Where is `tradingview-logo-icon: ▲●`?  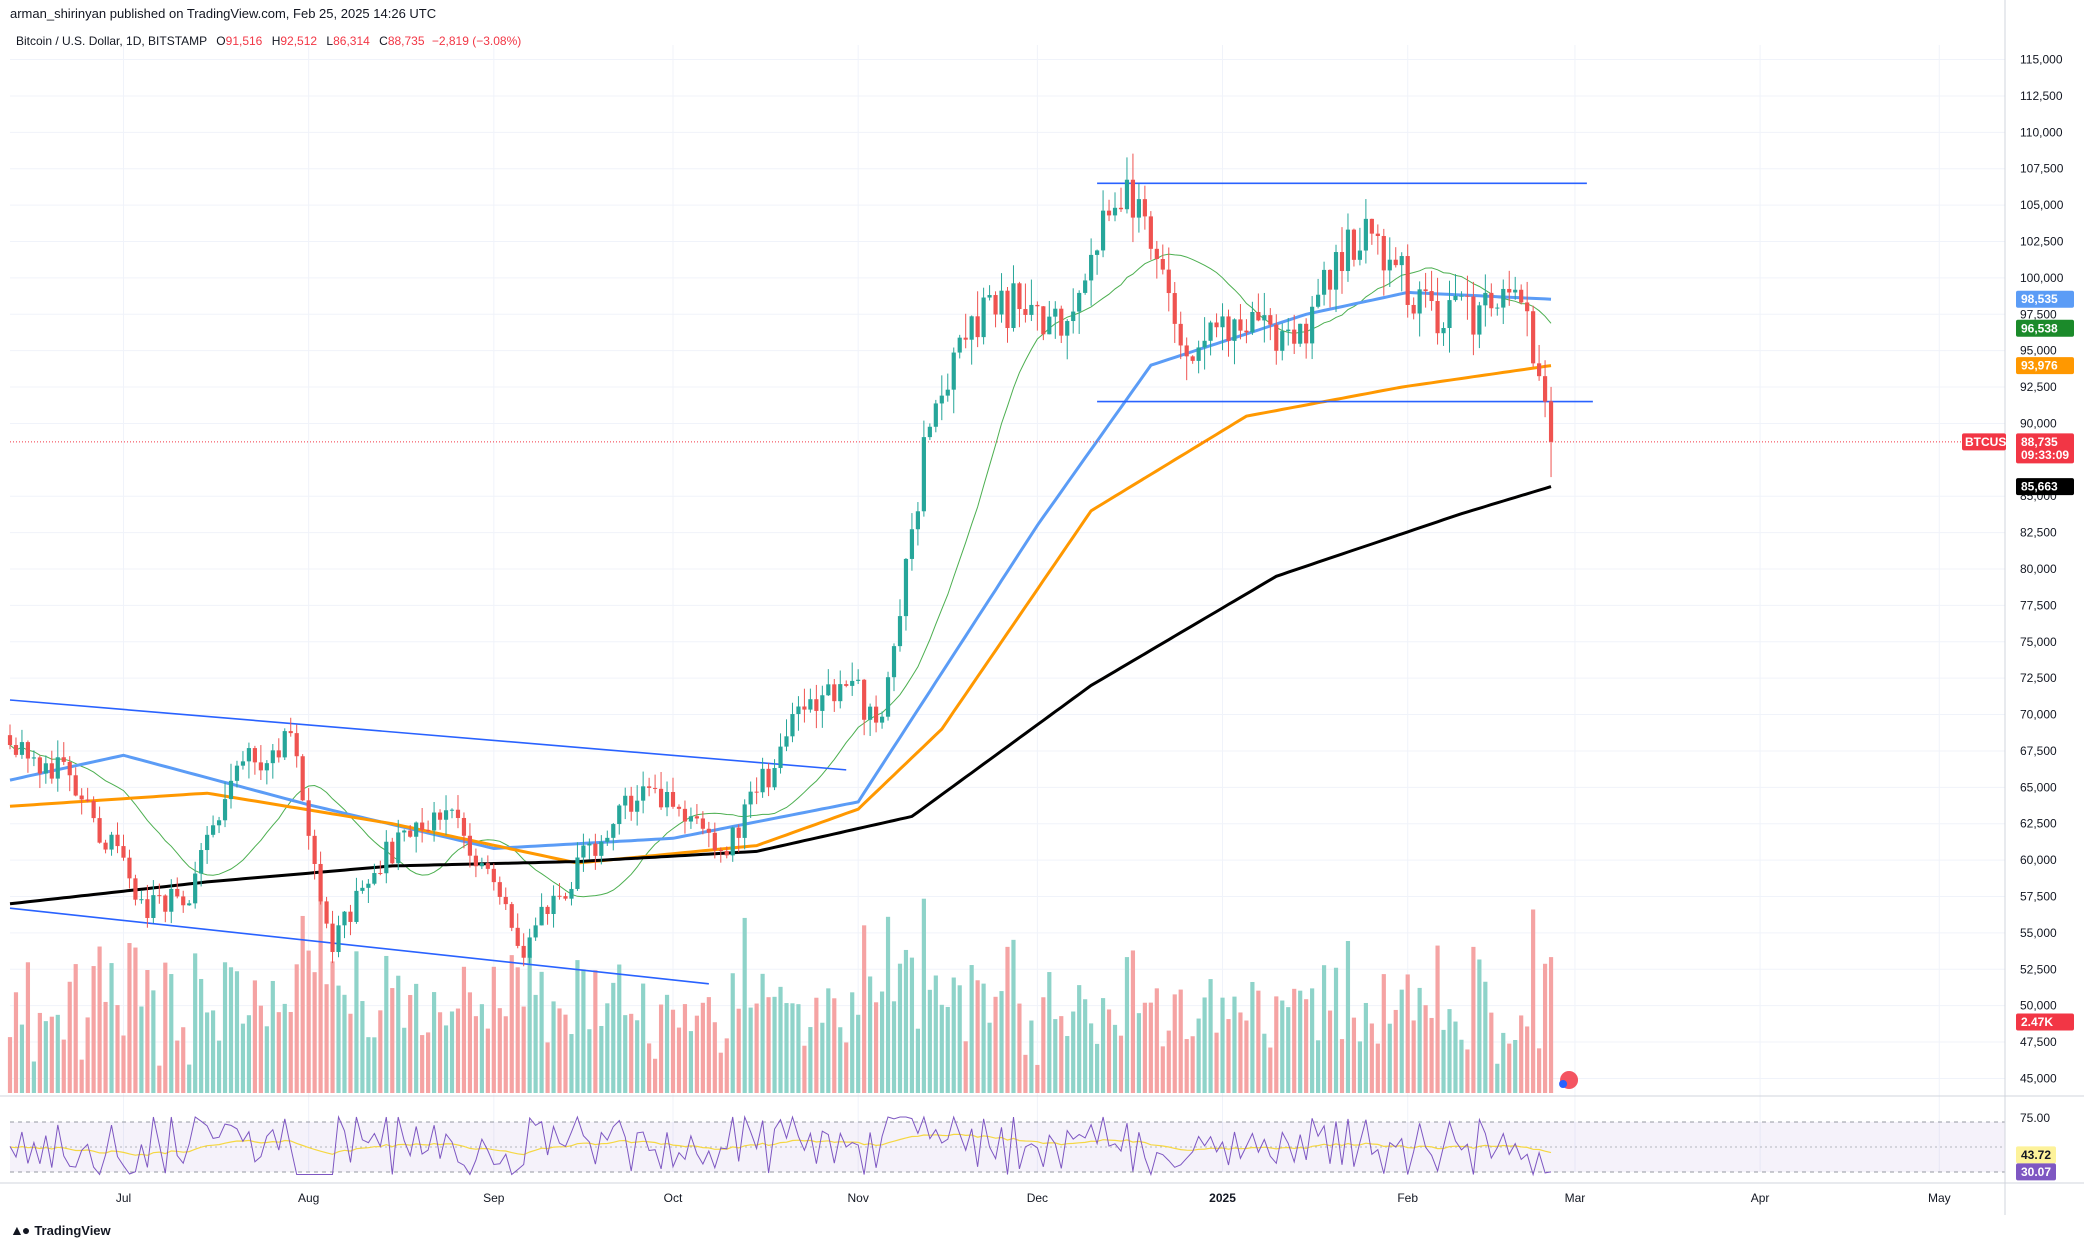
tradingview-logo-icon: ▲● is located at coordinates (20, 1230).